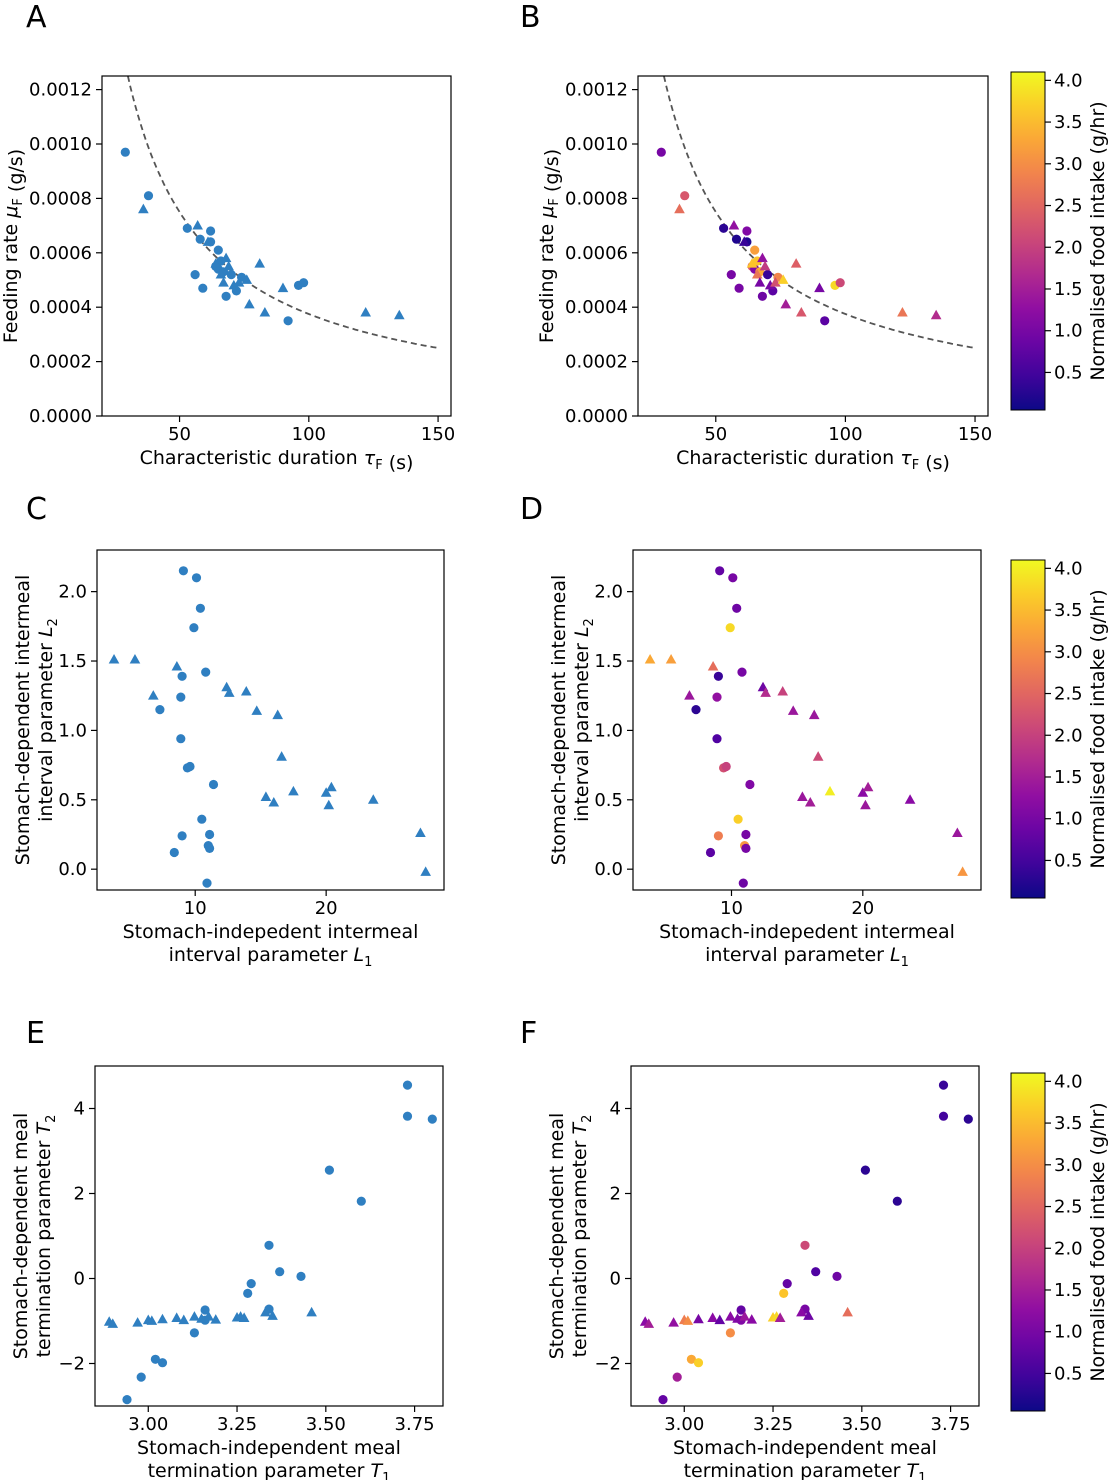  What do you see at coordinates (237, 1424) in the screenshot?
I see `x-tick-label: 3.25` at bounding box center [237, 1424].